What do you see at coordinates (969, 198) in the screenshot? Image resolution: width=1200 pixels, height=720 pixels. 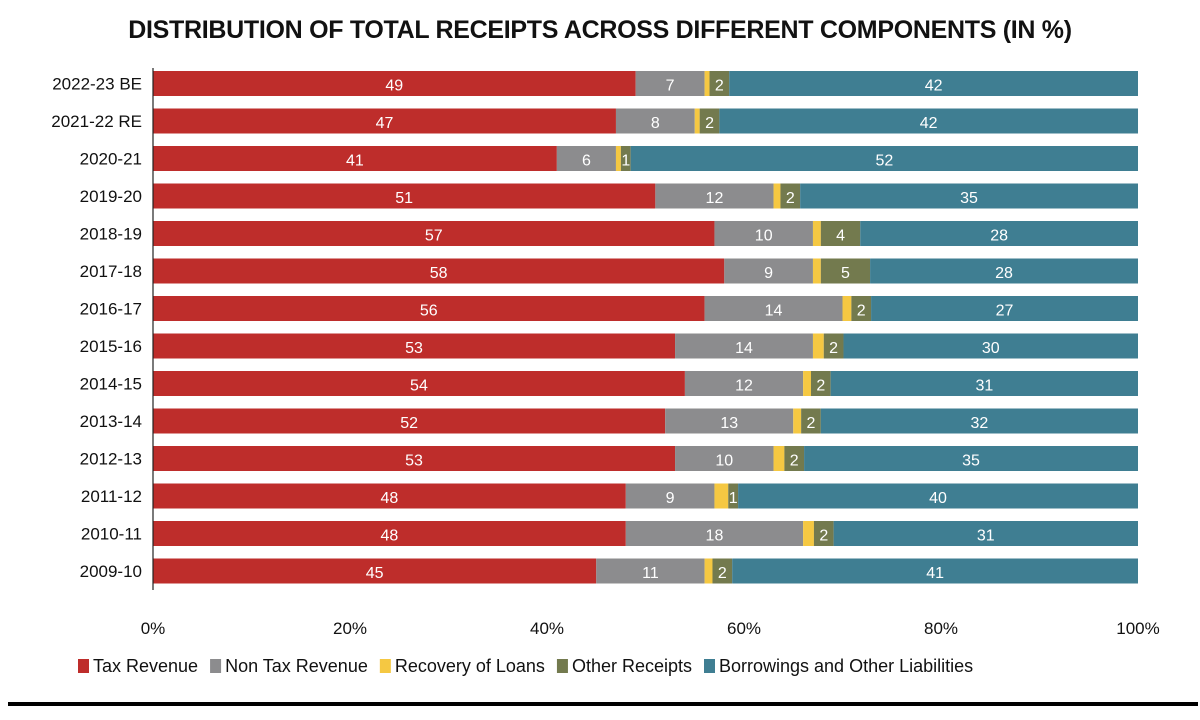 I see `data-label: 35` at bounding box center [969, 198].